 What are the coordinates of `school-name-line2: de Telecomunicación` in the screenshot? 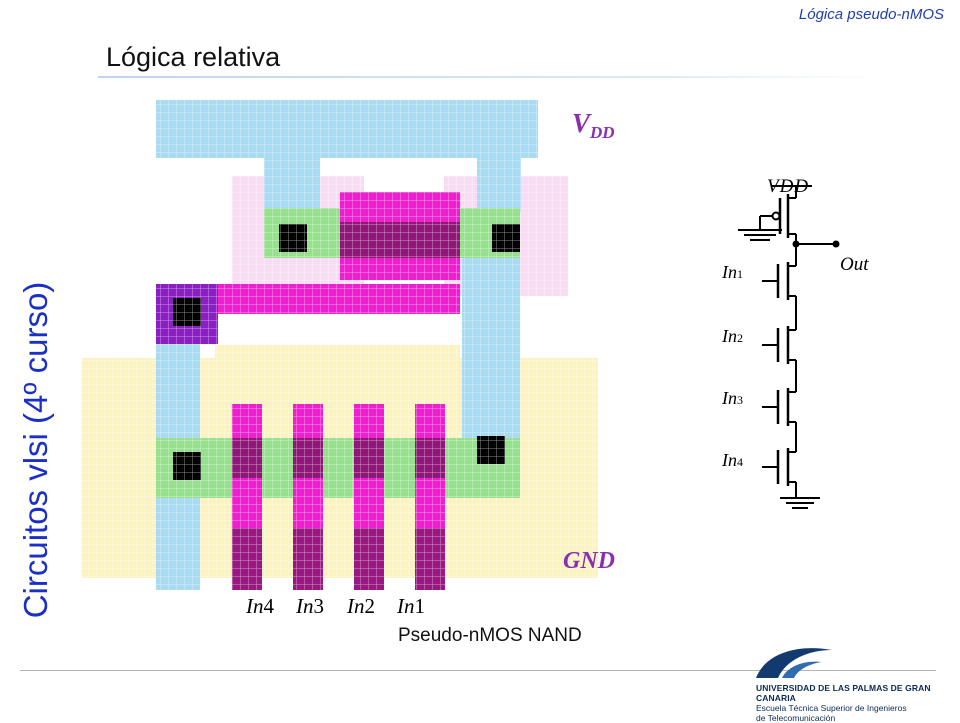 It's located at (796, 718).